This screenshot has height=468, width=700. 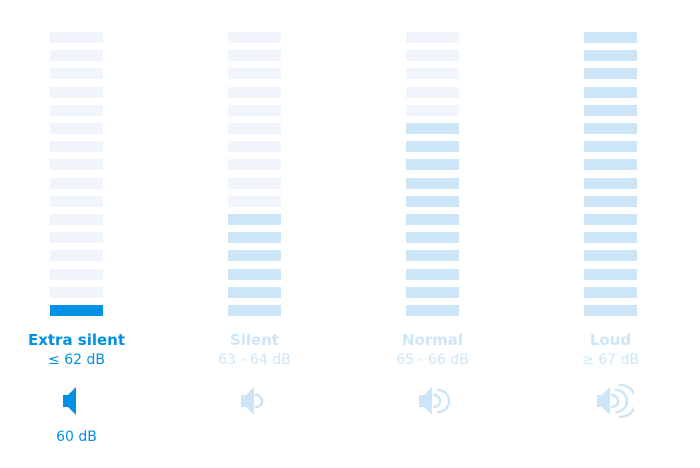 I want to click on current-value: 60 dB, so click(x=76, y=437).